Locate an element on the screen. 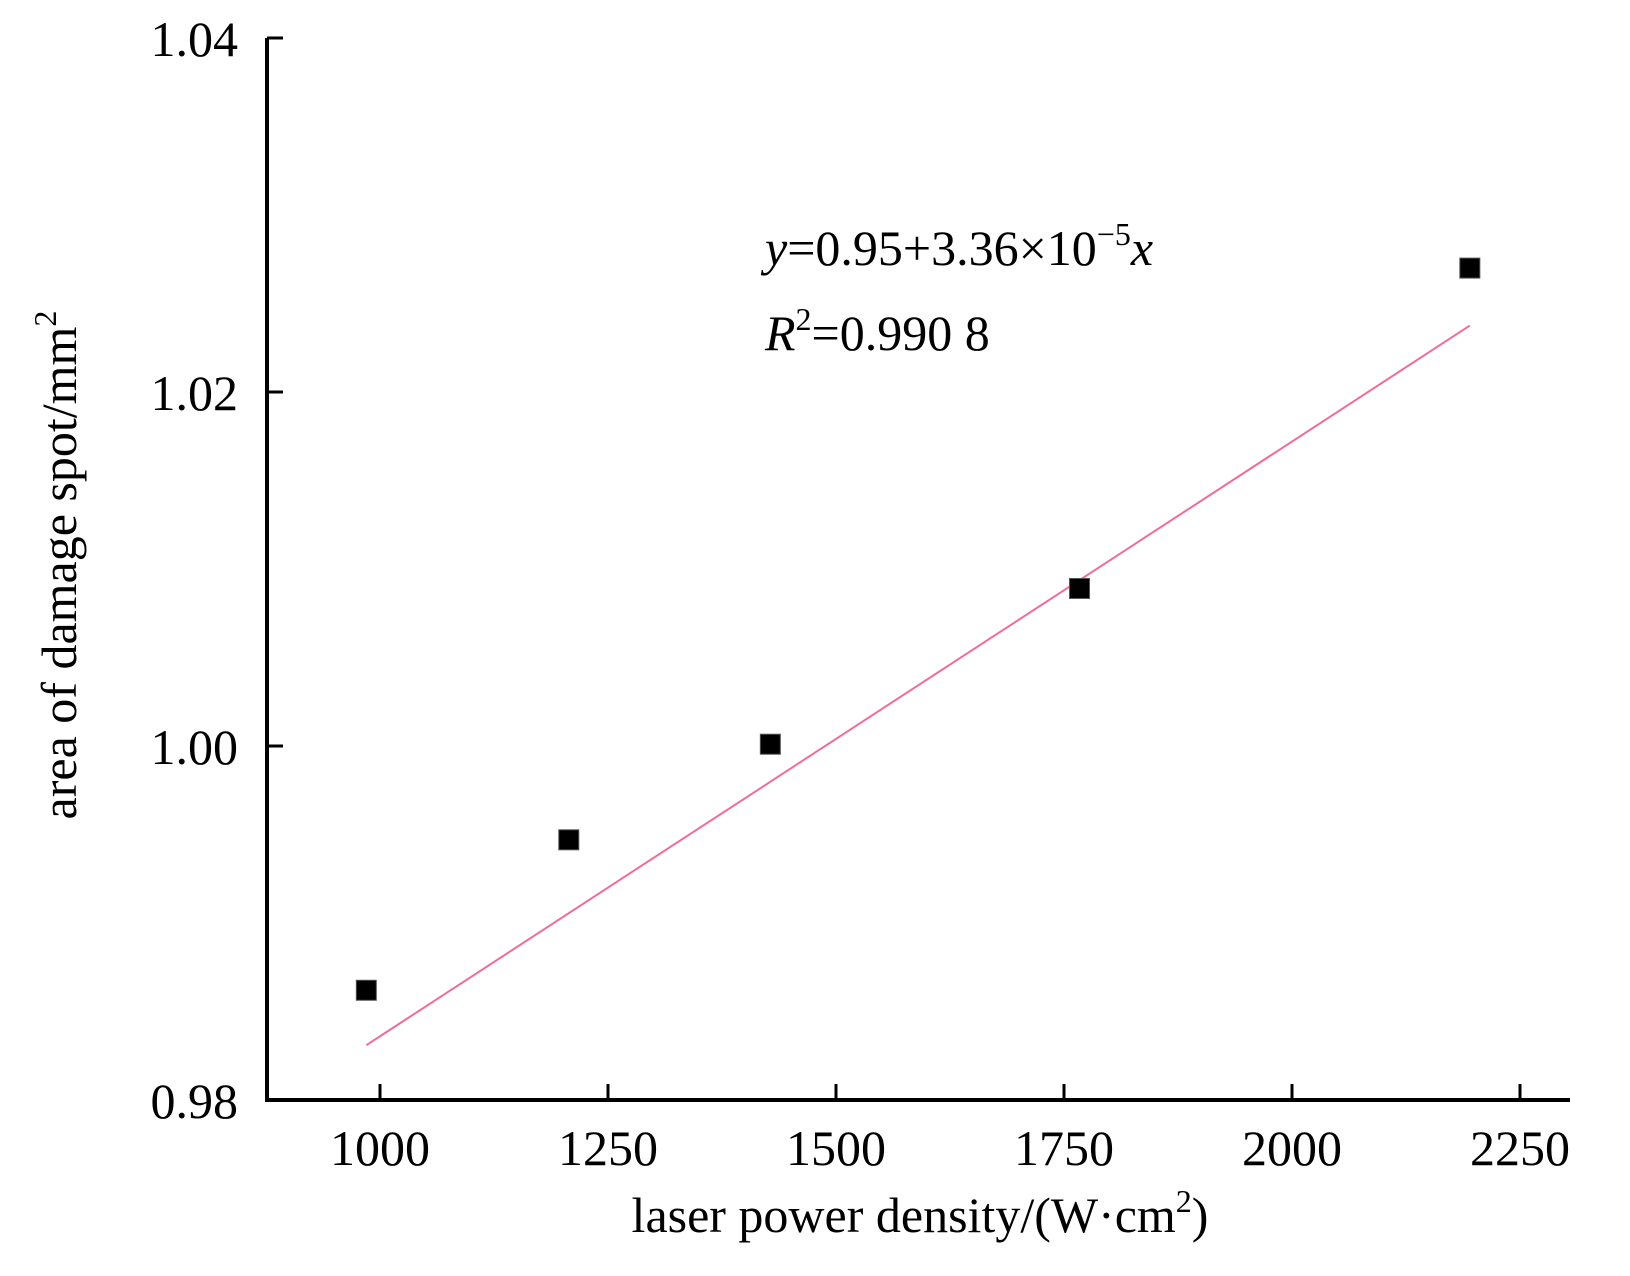 This screenshot has height=1276, width=1630. y-tick-label: 1.00 is located at coordinates (195, 747).